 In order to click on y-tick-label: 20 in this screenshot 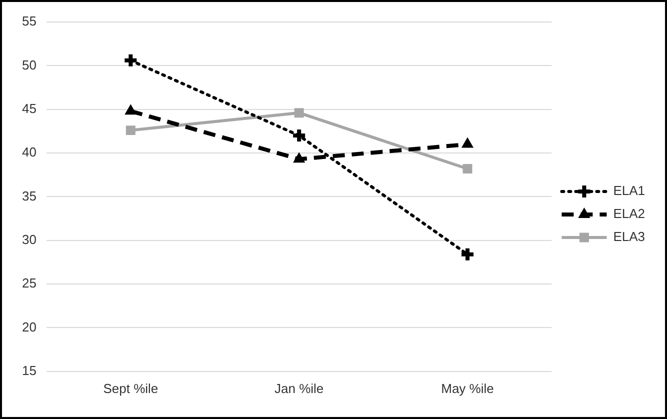, I will do `click(29, 326)`.